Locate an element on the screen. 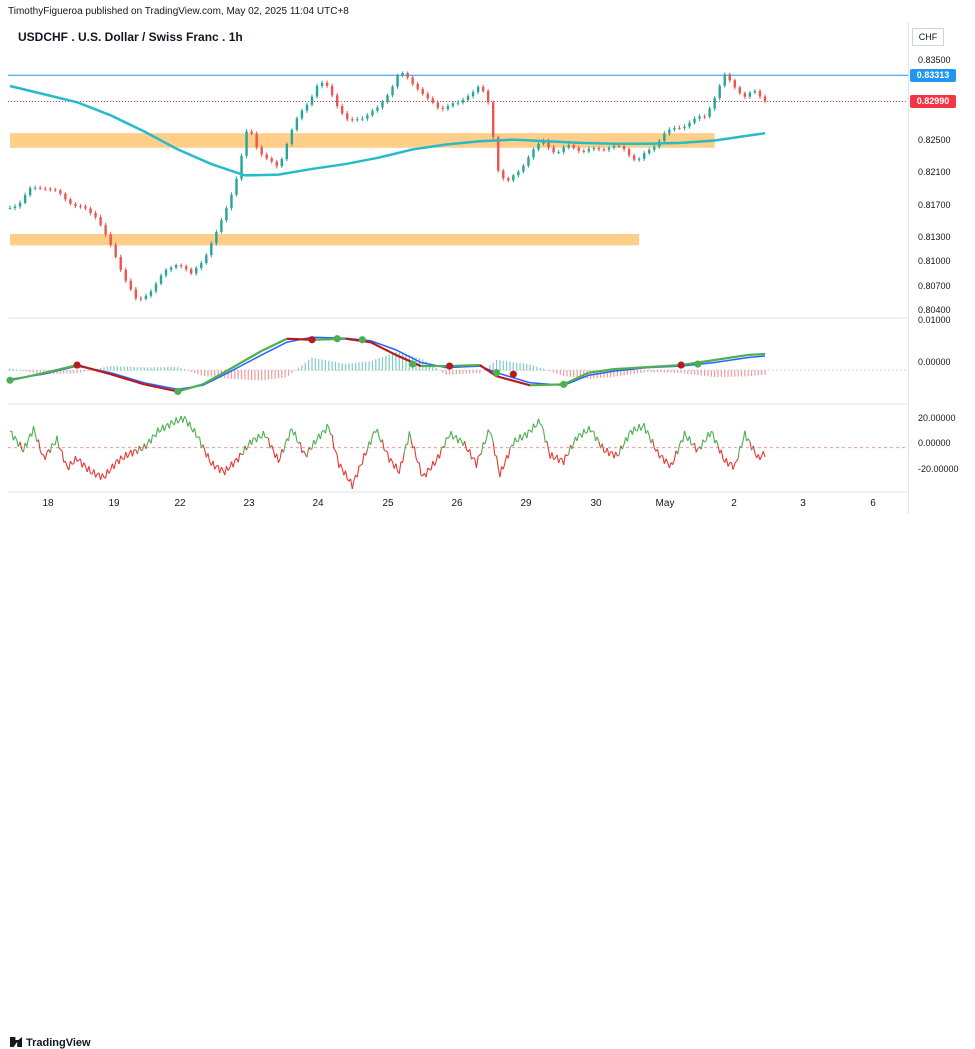  footer-bar: TradingView is located at coordinates (487, 528).